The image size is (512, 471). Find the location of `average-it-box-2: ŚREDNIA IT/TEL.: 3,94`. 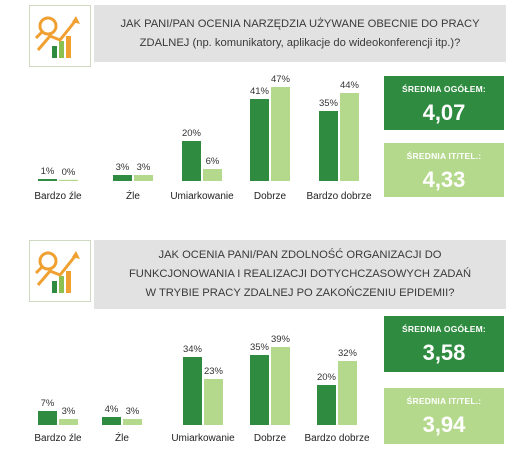

average-it-box-2: ŚREDNIA IT/TEL.: 3,94 is located at coordinates (444, 416).